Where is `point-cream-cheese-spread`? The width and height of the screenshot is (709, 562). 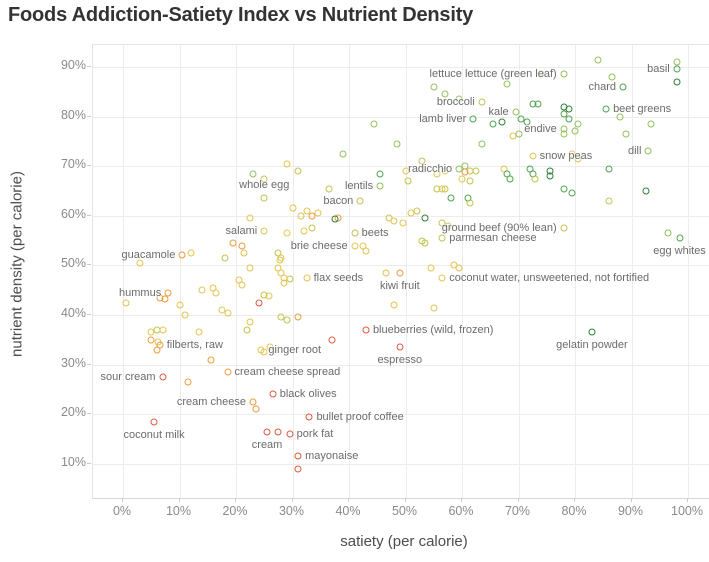
point-cream-cheese-spread is located at coordinates (228, 372).